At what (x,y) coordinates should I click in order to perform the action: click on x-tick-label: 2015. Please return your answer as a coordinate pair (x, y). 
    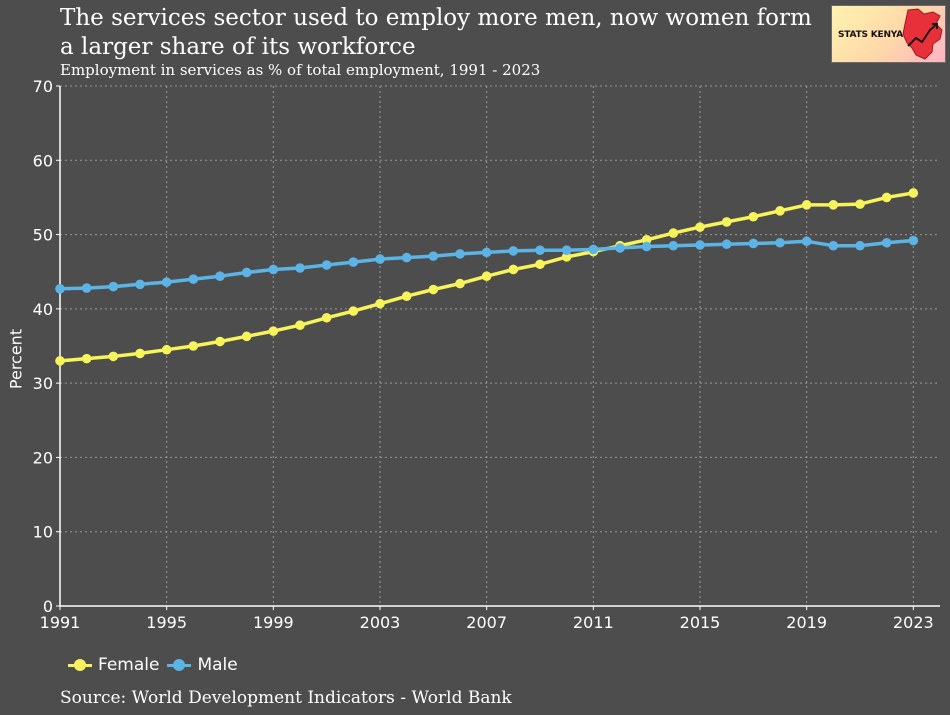
    Looking at the image, I should click on (700, 622).